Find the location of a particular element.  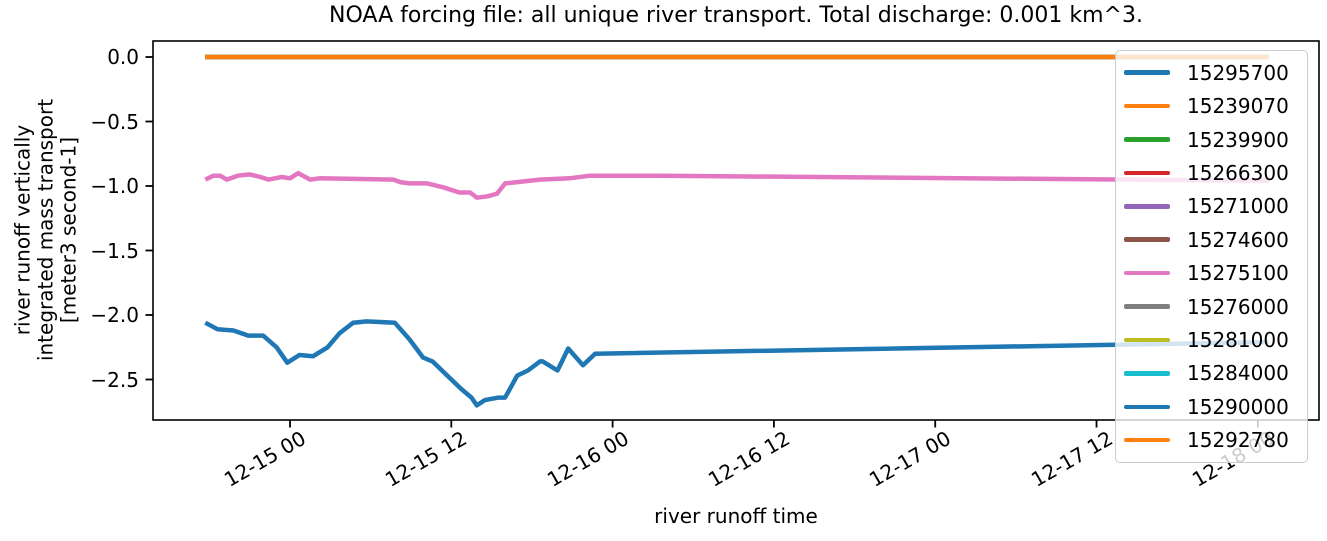

legend-item: 15292780 is located at coordinates (1215, 440).